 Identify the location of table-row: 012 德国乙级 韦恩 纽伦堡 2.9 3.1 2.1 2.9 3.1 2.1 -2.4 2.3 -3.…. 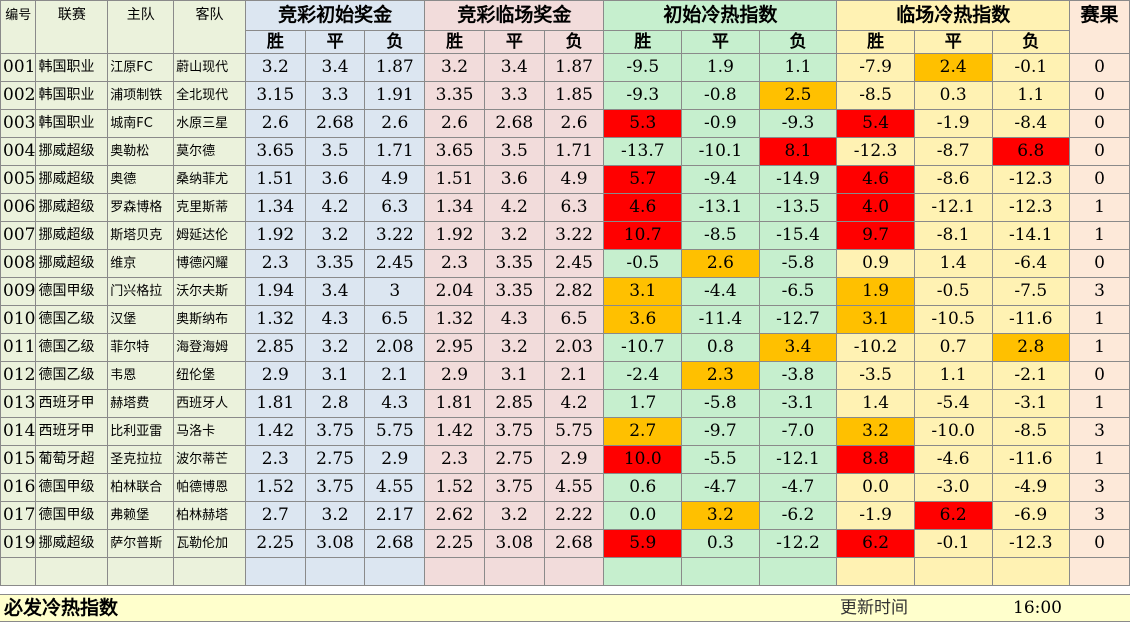
(565, 375).